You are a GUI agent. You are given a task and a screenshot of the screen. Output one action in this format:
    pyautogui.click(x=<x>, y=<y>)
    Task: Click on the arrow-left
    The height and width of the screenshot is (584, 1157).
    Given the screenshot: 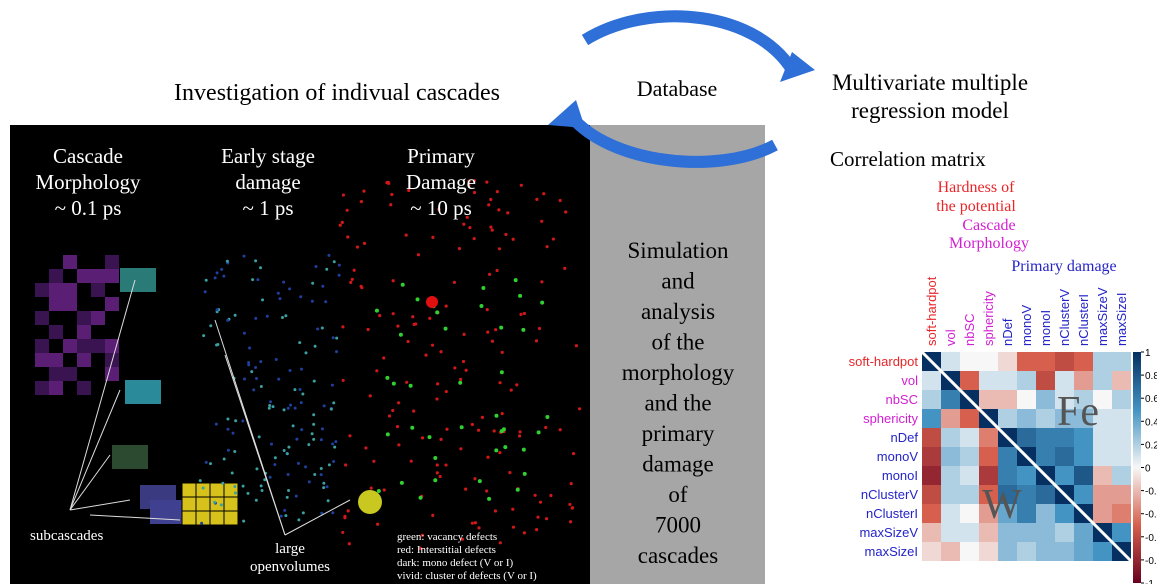 What is the action you would take?
    pyautogui.click(x=671, y=139)
    